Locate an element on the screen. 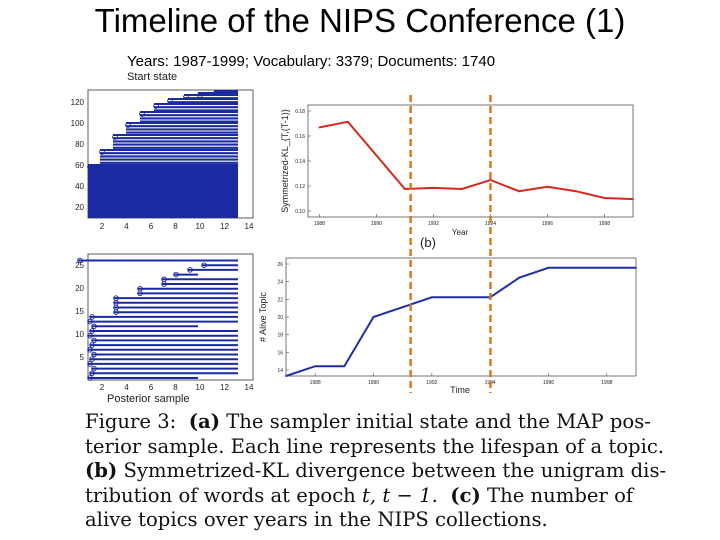  figure-label: Figure 3: is located at coordinates (131, 421).